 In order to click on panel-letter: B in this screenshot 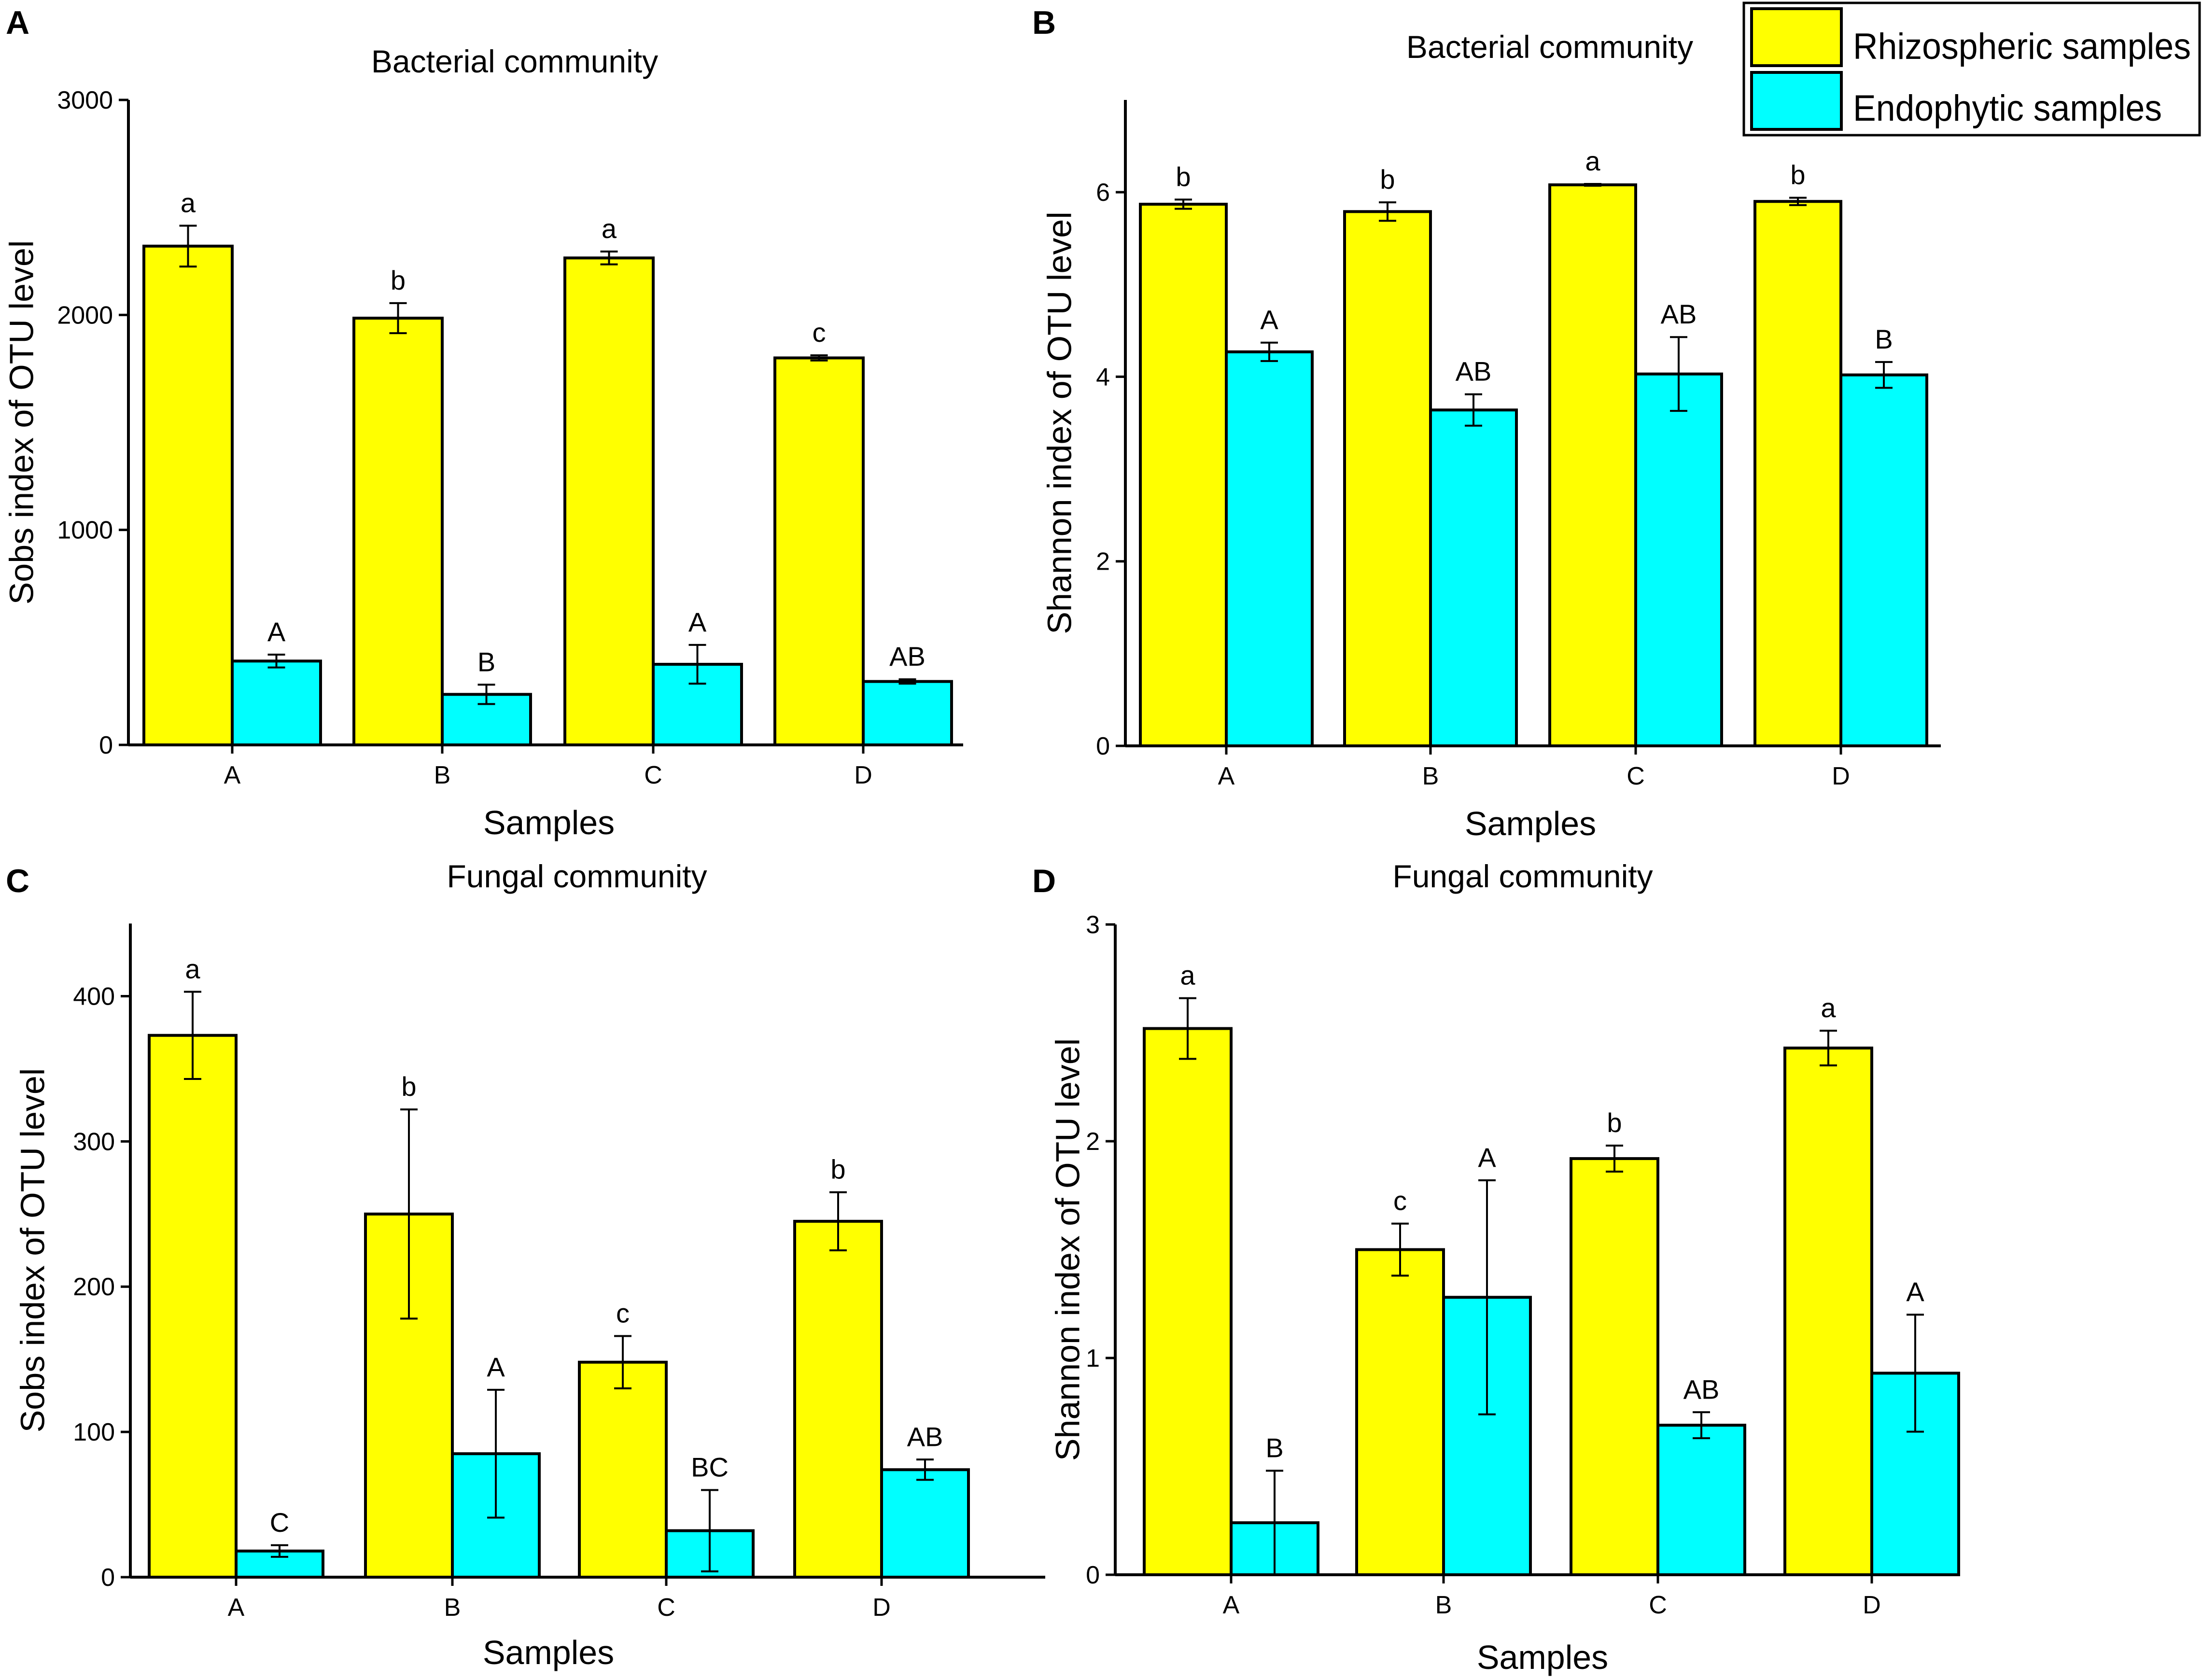, I will do `click(1044, 23)`.